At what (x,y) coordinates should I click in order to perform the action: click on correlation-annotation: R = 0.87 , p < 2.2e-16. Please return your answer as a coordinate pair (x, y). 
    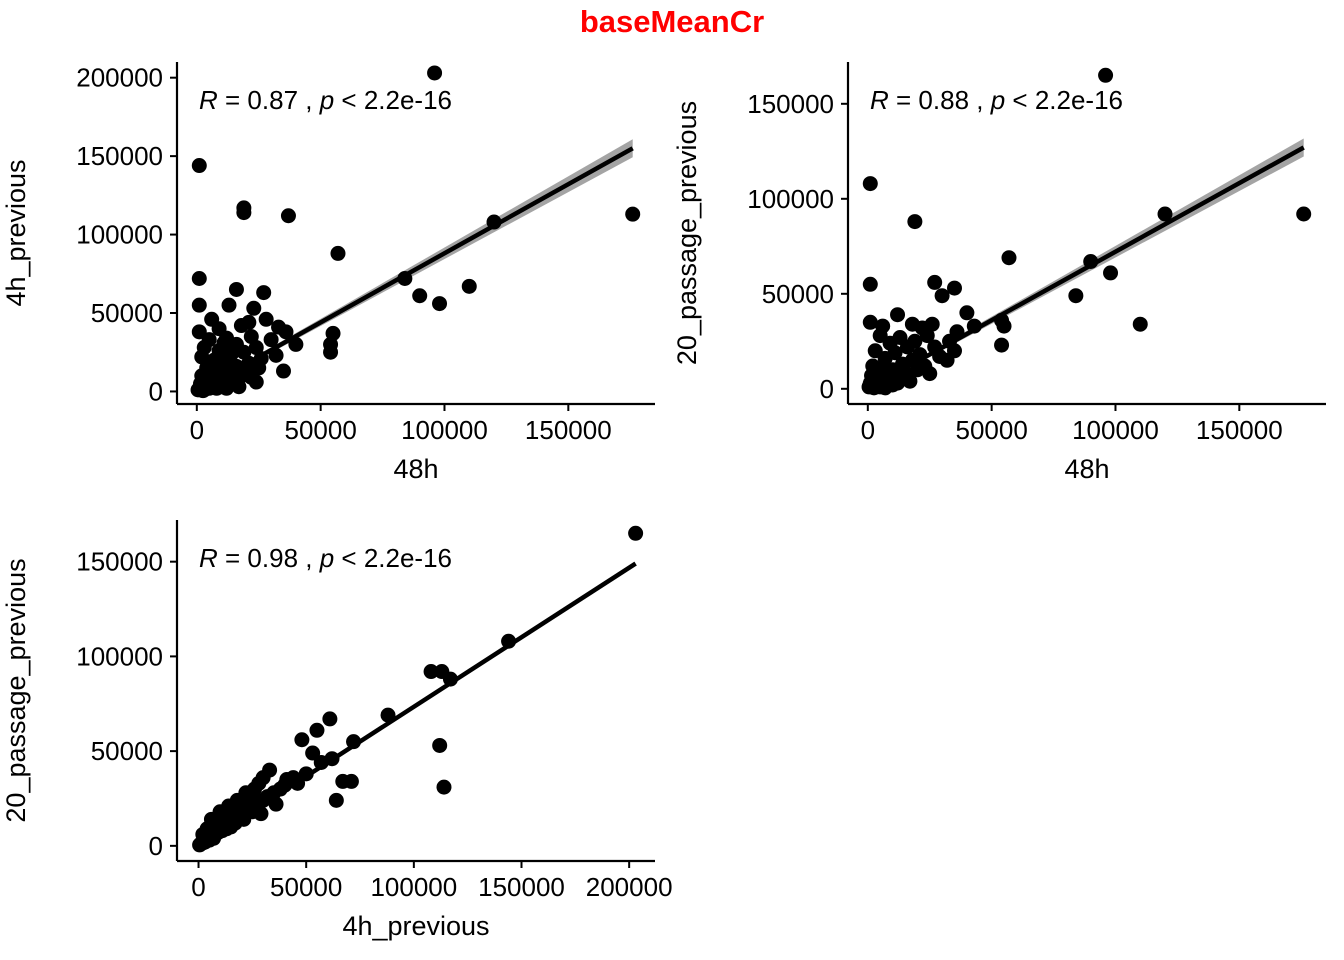
    Looking at the image, I should click on (325, 100).